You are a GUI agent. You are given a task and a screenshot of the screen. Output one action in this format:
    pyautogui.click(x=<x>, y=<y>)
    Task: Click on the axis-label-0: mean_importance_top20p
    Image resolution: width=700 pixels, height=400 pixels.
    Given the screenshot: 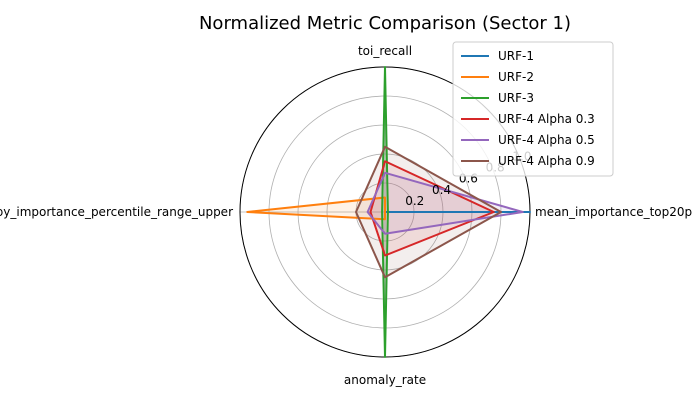 What is the action you would take?
    pyautogui.click(x=613, y=212)
    